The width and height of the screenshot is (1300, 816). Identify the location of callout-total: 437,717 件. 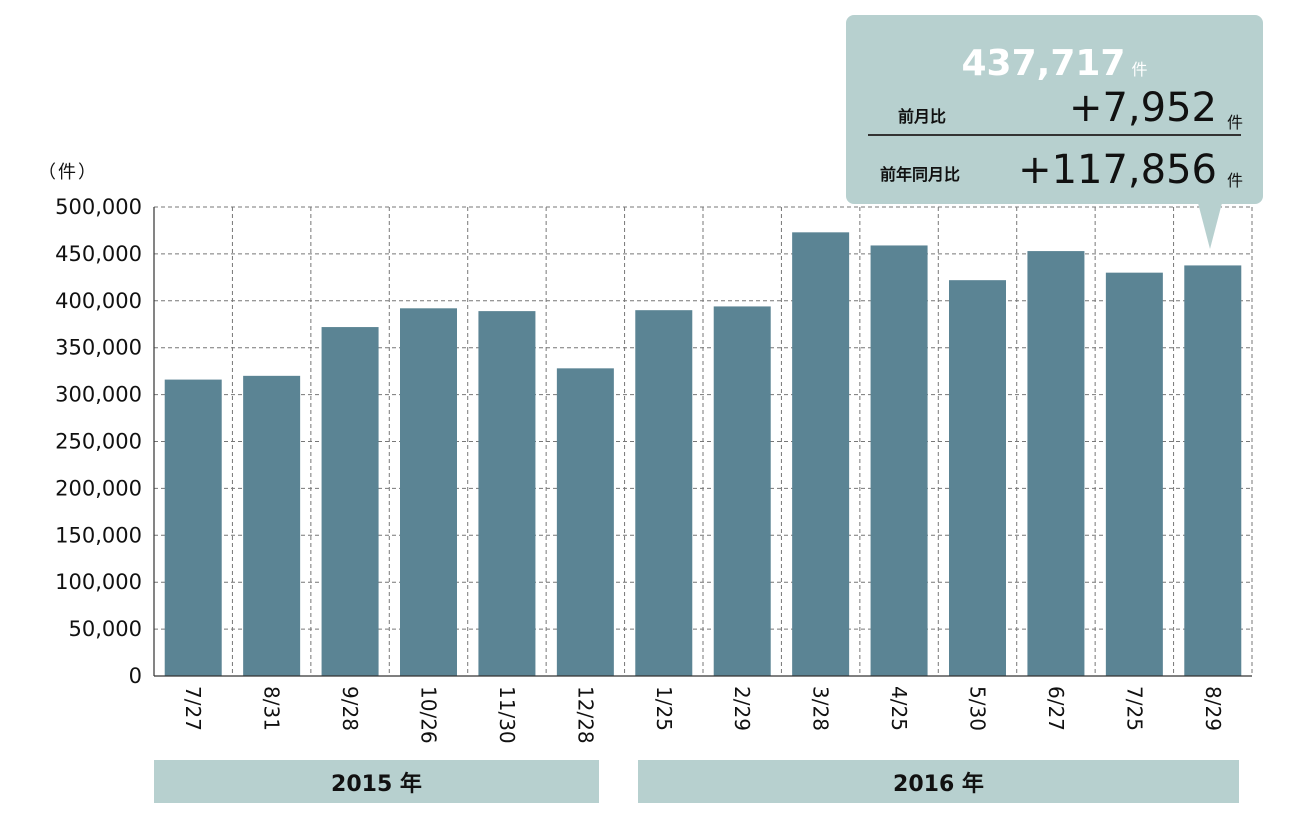
(1054, 63).